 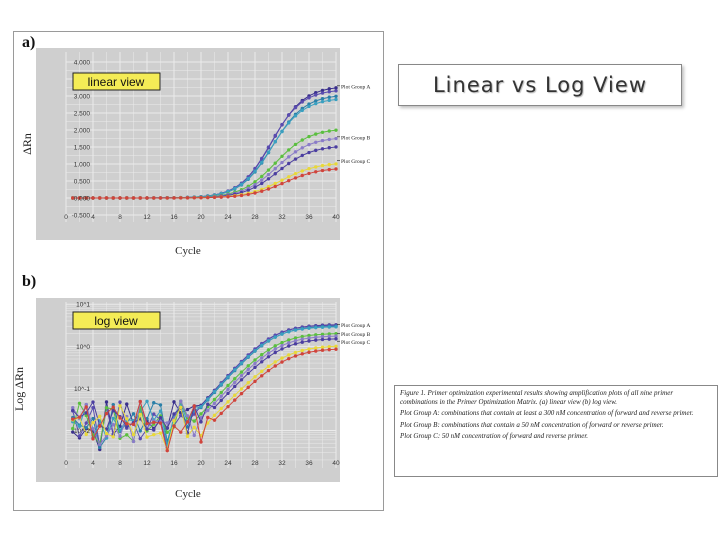 What do you see at coordinates (120, 463) in the screenshot?
I see `x-tick-label: 8` at bounding box center [120, 463].